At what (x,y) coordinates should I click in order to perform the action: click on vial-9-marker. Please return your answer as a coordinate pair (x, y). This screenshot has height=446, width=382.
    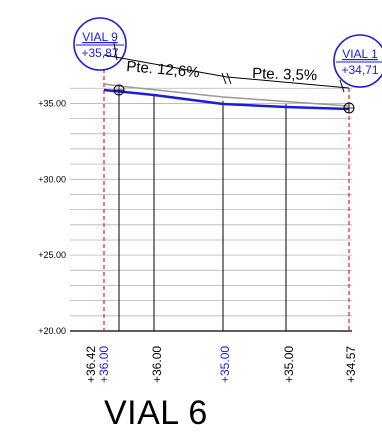
    Looking at the image, I should click on (100, 44).